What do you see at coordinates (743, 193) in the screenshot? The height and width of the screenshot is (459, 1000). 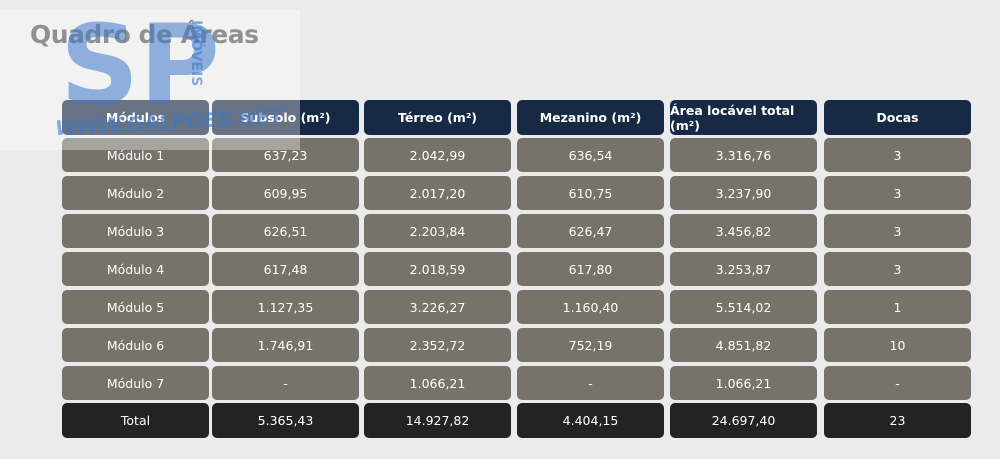 I see `data-cell: 3.237,90` at bounding box center [743, 193].